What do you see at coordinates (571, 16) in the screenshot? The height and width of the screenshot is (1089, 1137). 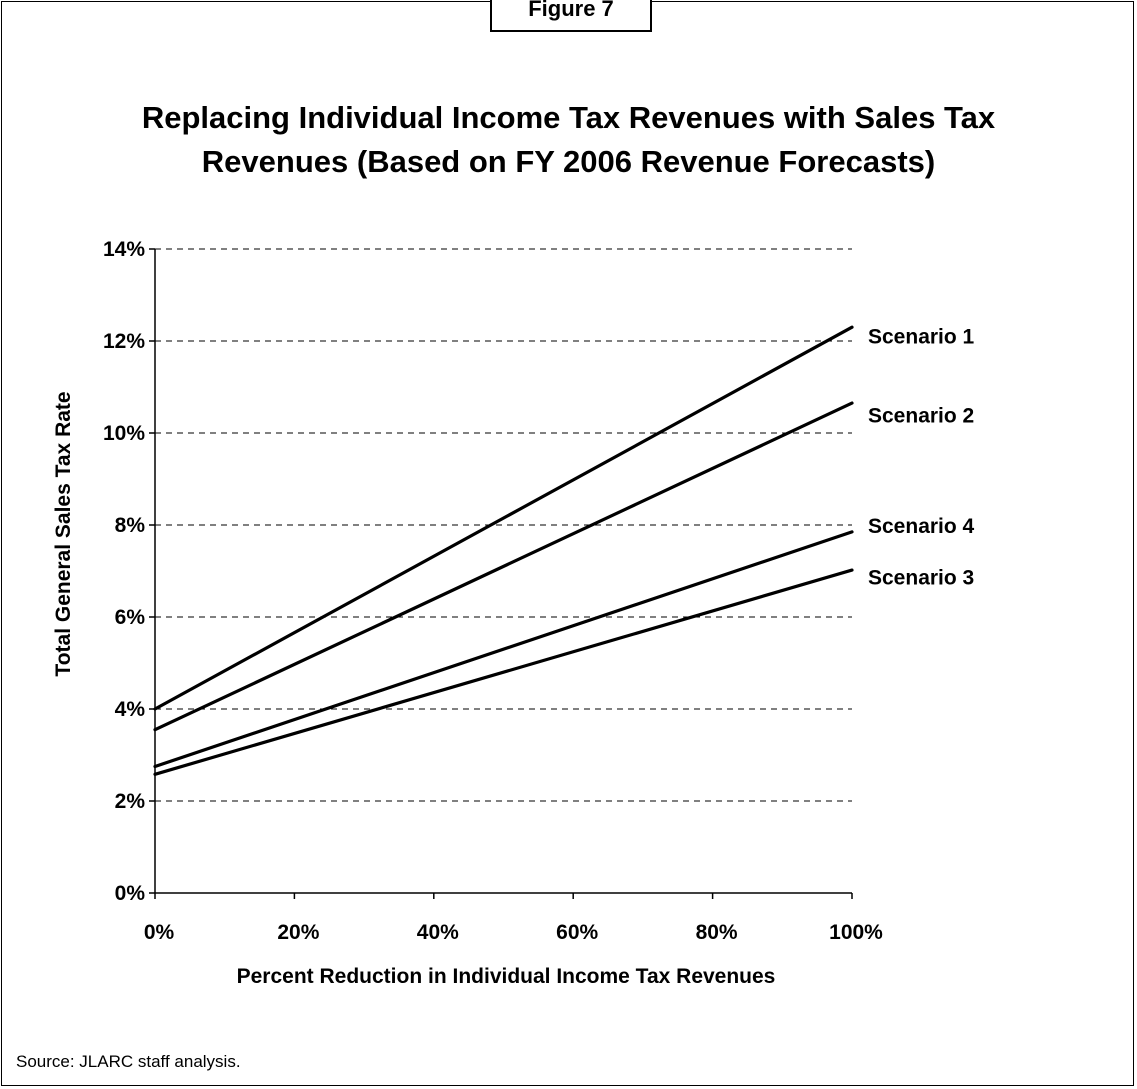 I see `figure-label: Figure 7` at bounding box center [571, 16].